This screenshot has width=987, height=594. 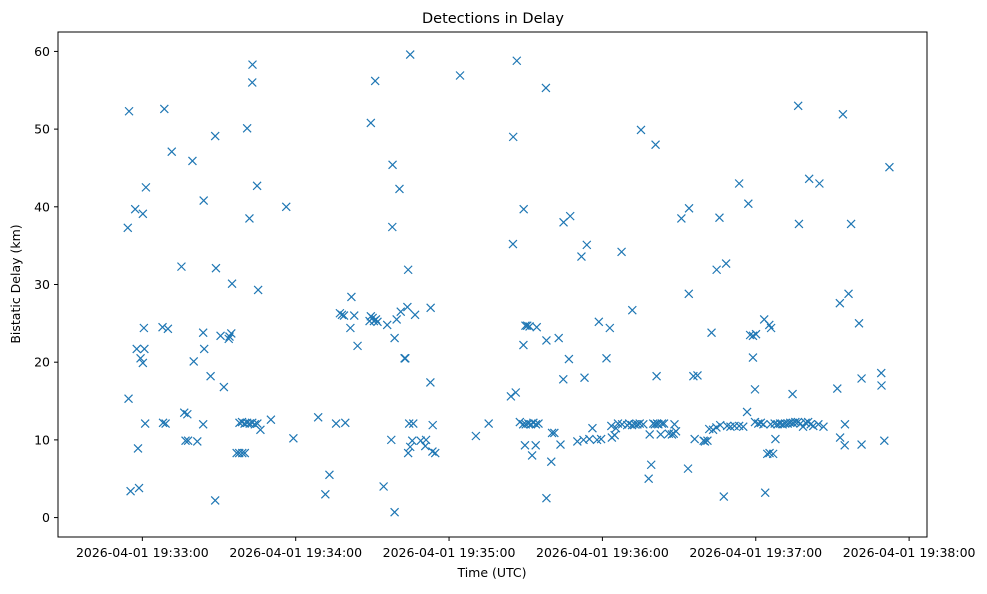 What do you see at coordinates (42, 51) in the screenshot?
I see `y-tick-label: 60` at bounding box center [42, 51].